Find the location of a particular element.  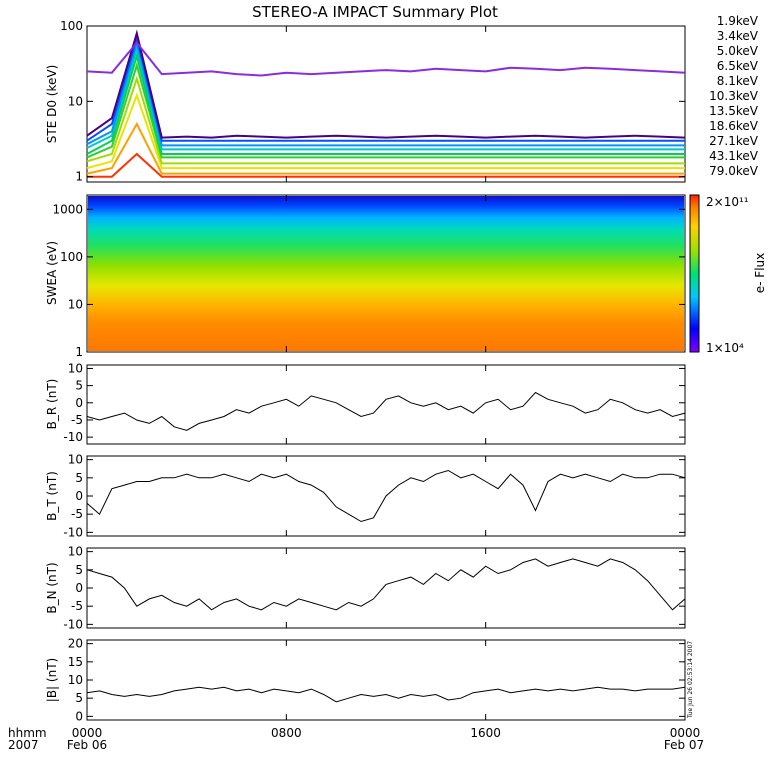

bn-ytick-label: -5 is located at coordinates (77, 606).